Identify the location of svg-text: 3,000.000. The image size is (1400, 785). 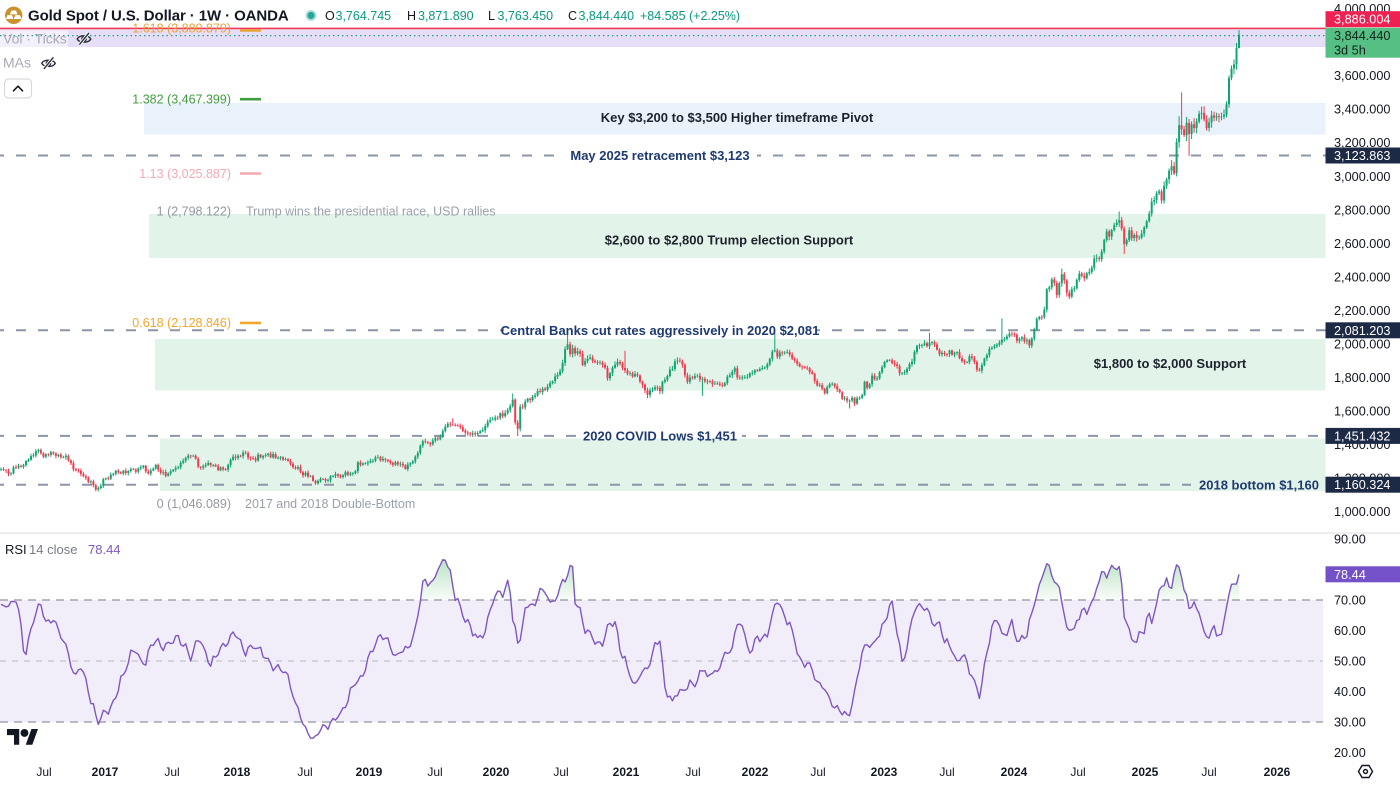
(1362, 177).